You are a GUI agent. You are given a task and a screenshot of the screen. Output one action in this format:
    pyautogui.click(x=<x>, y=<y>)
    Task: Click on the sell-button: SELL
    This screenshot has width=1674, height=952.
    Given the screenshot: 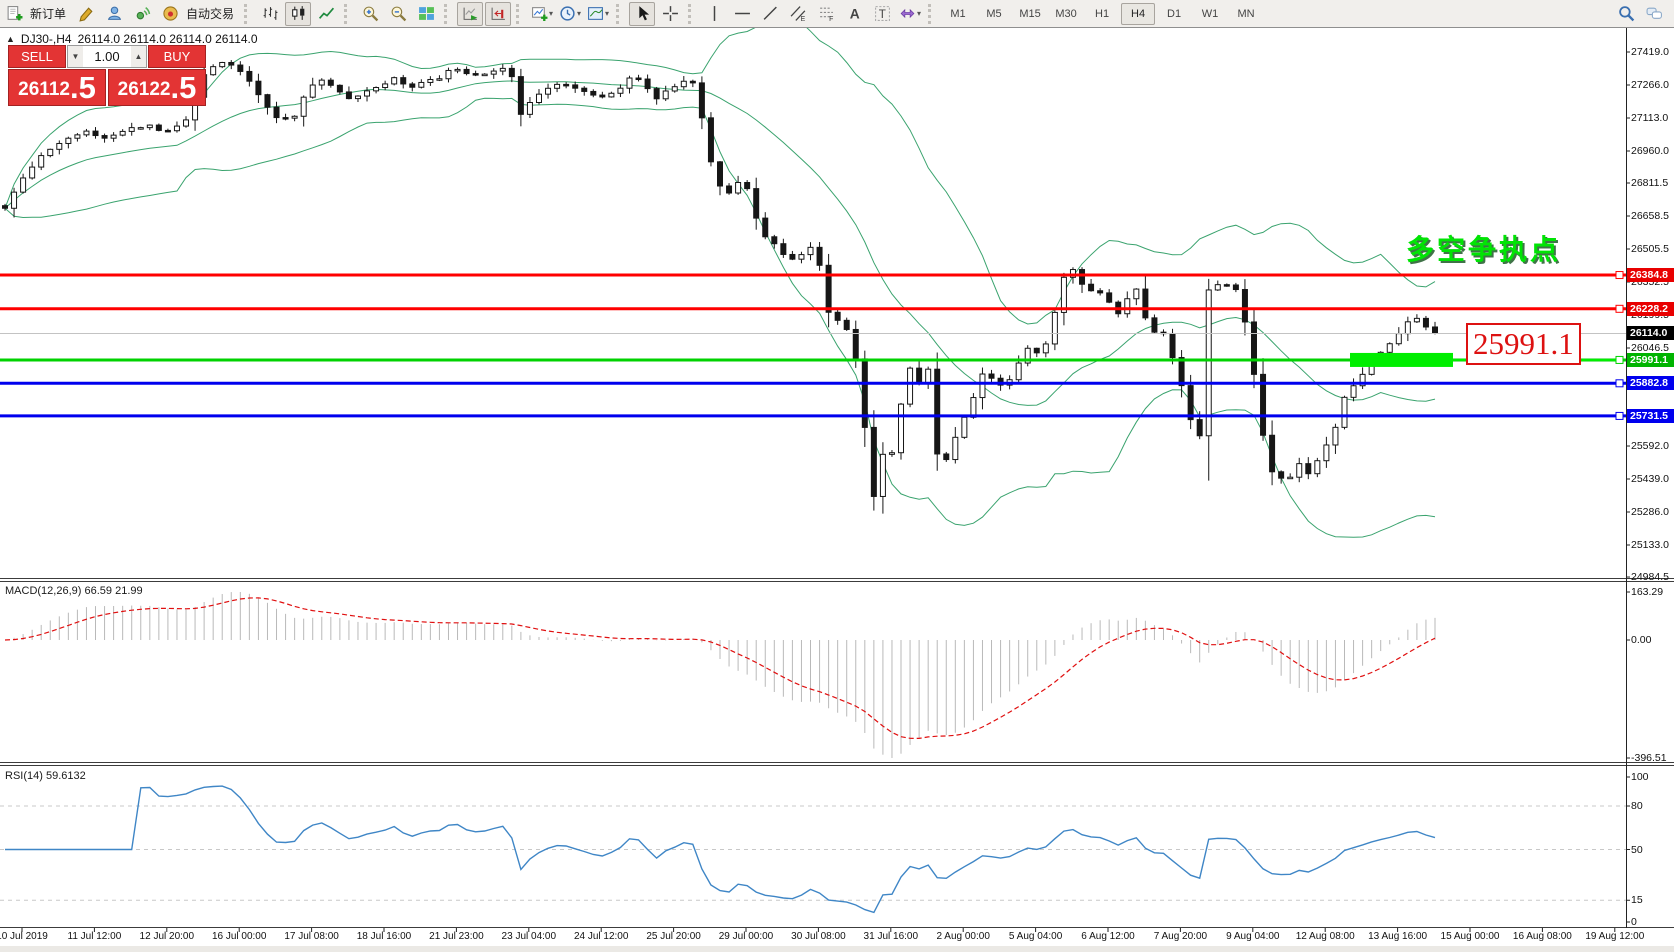 What is the action you would take?
    pyautogui.click(x=37, y=56)
    